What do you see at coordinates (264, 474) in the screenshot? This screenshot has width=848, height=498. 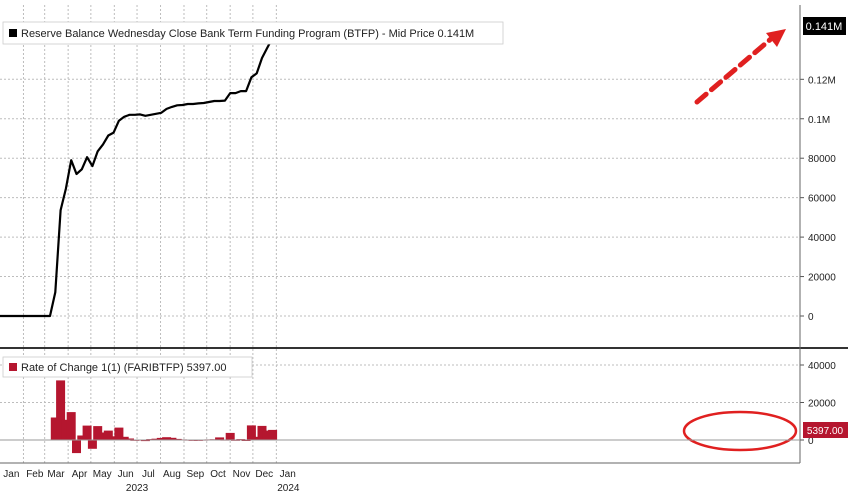 I see `x-tick-label: Dec` at bounding box center [264, 474].